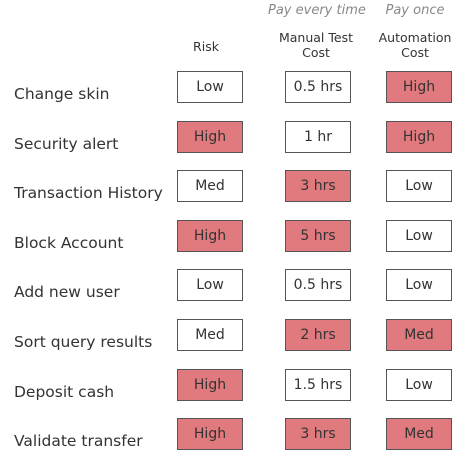 The width and height of the screenshot is (474, 456). What do you see at coordinates (318, 136) in the screenshot?
I see `manual-cost-cell: 1 hr` at bounding box center [318, 136].